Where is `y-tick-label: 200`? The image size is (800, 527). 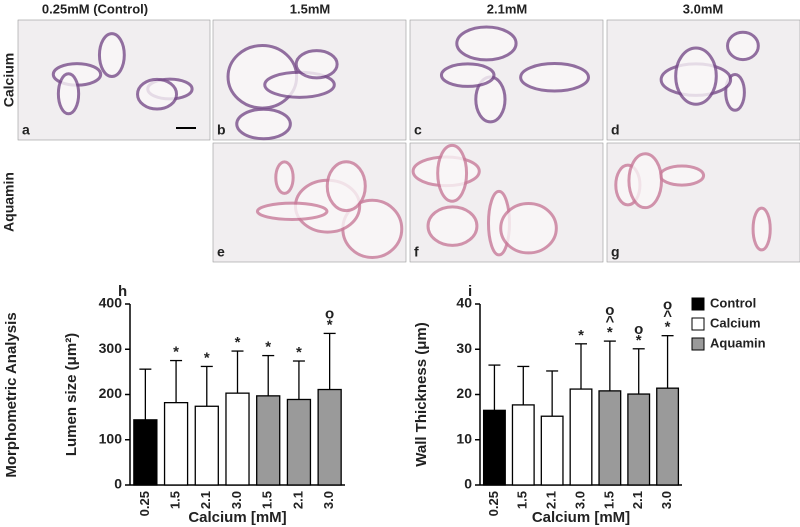
y-tick-label: 200 is located at coordinates (111, 393).